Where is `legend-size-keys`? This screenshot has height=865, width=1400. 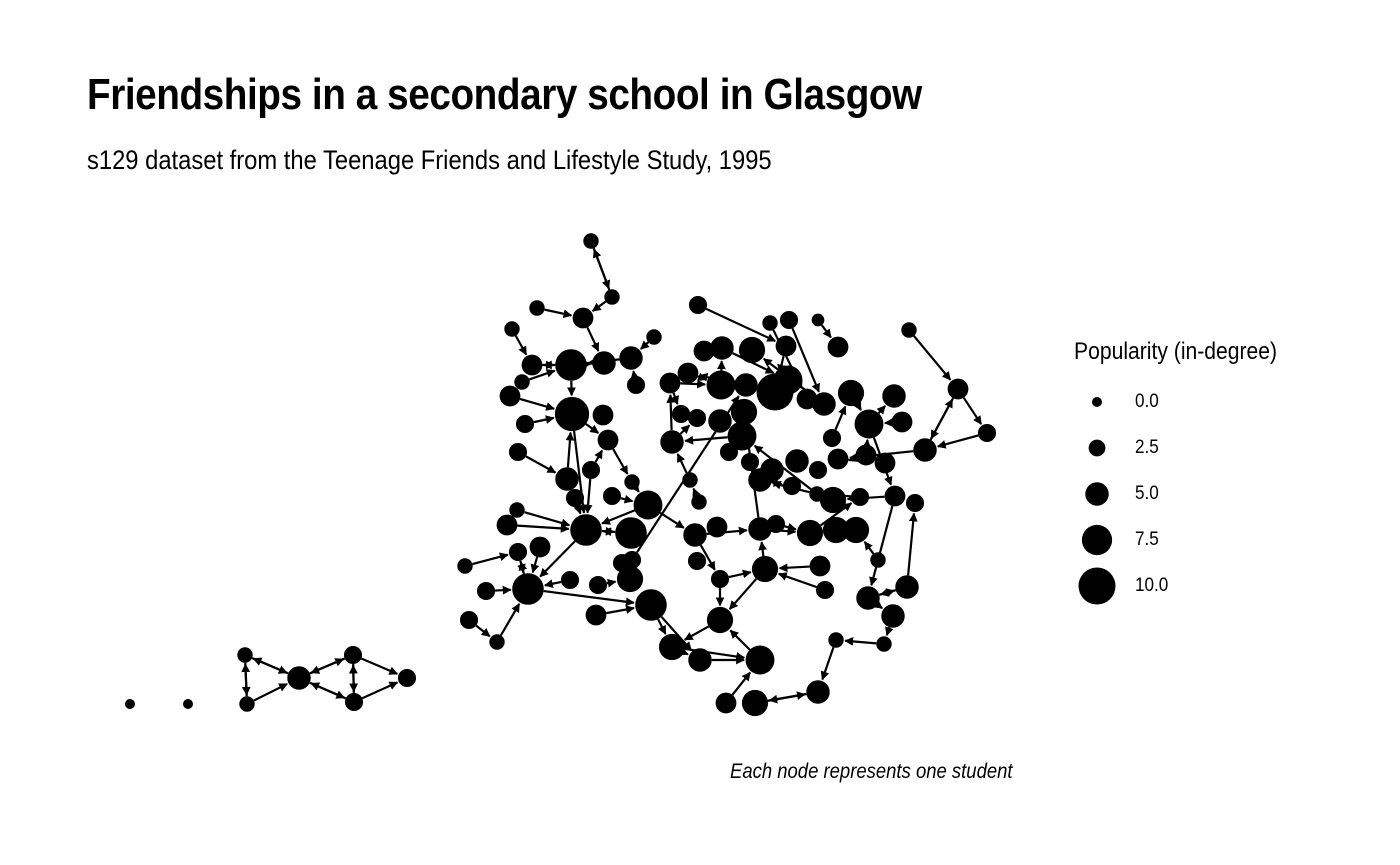
legend-size-keys is located at coordinates (1097, 501).